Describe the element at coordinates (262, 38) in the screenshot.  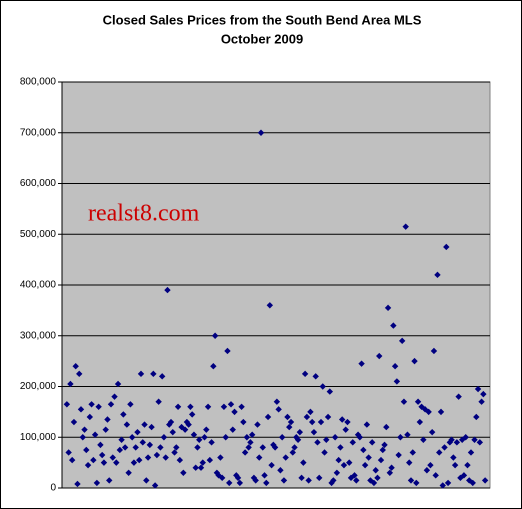
I see `chart-subtitle: October 2009` at that location.